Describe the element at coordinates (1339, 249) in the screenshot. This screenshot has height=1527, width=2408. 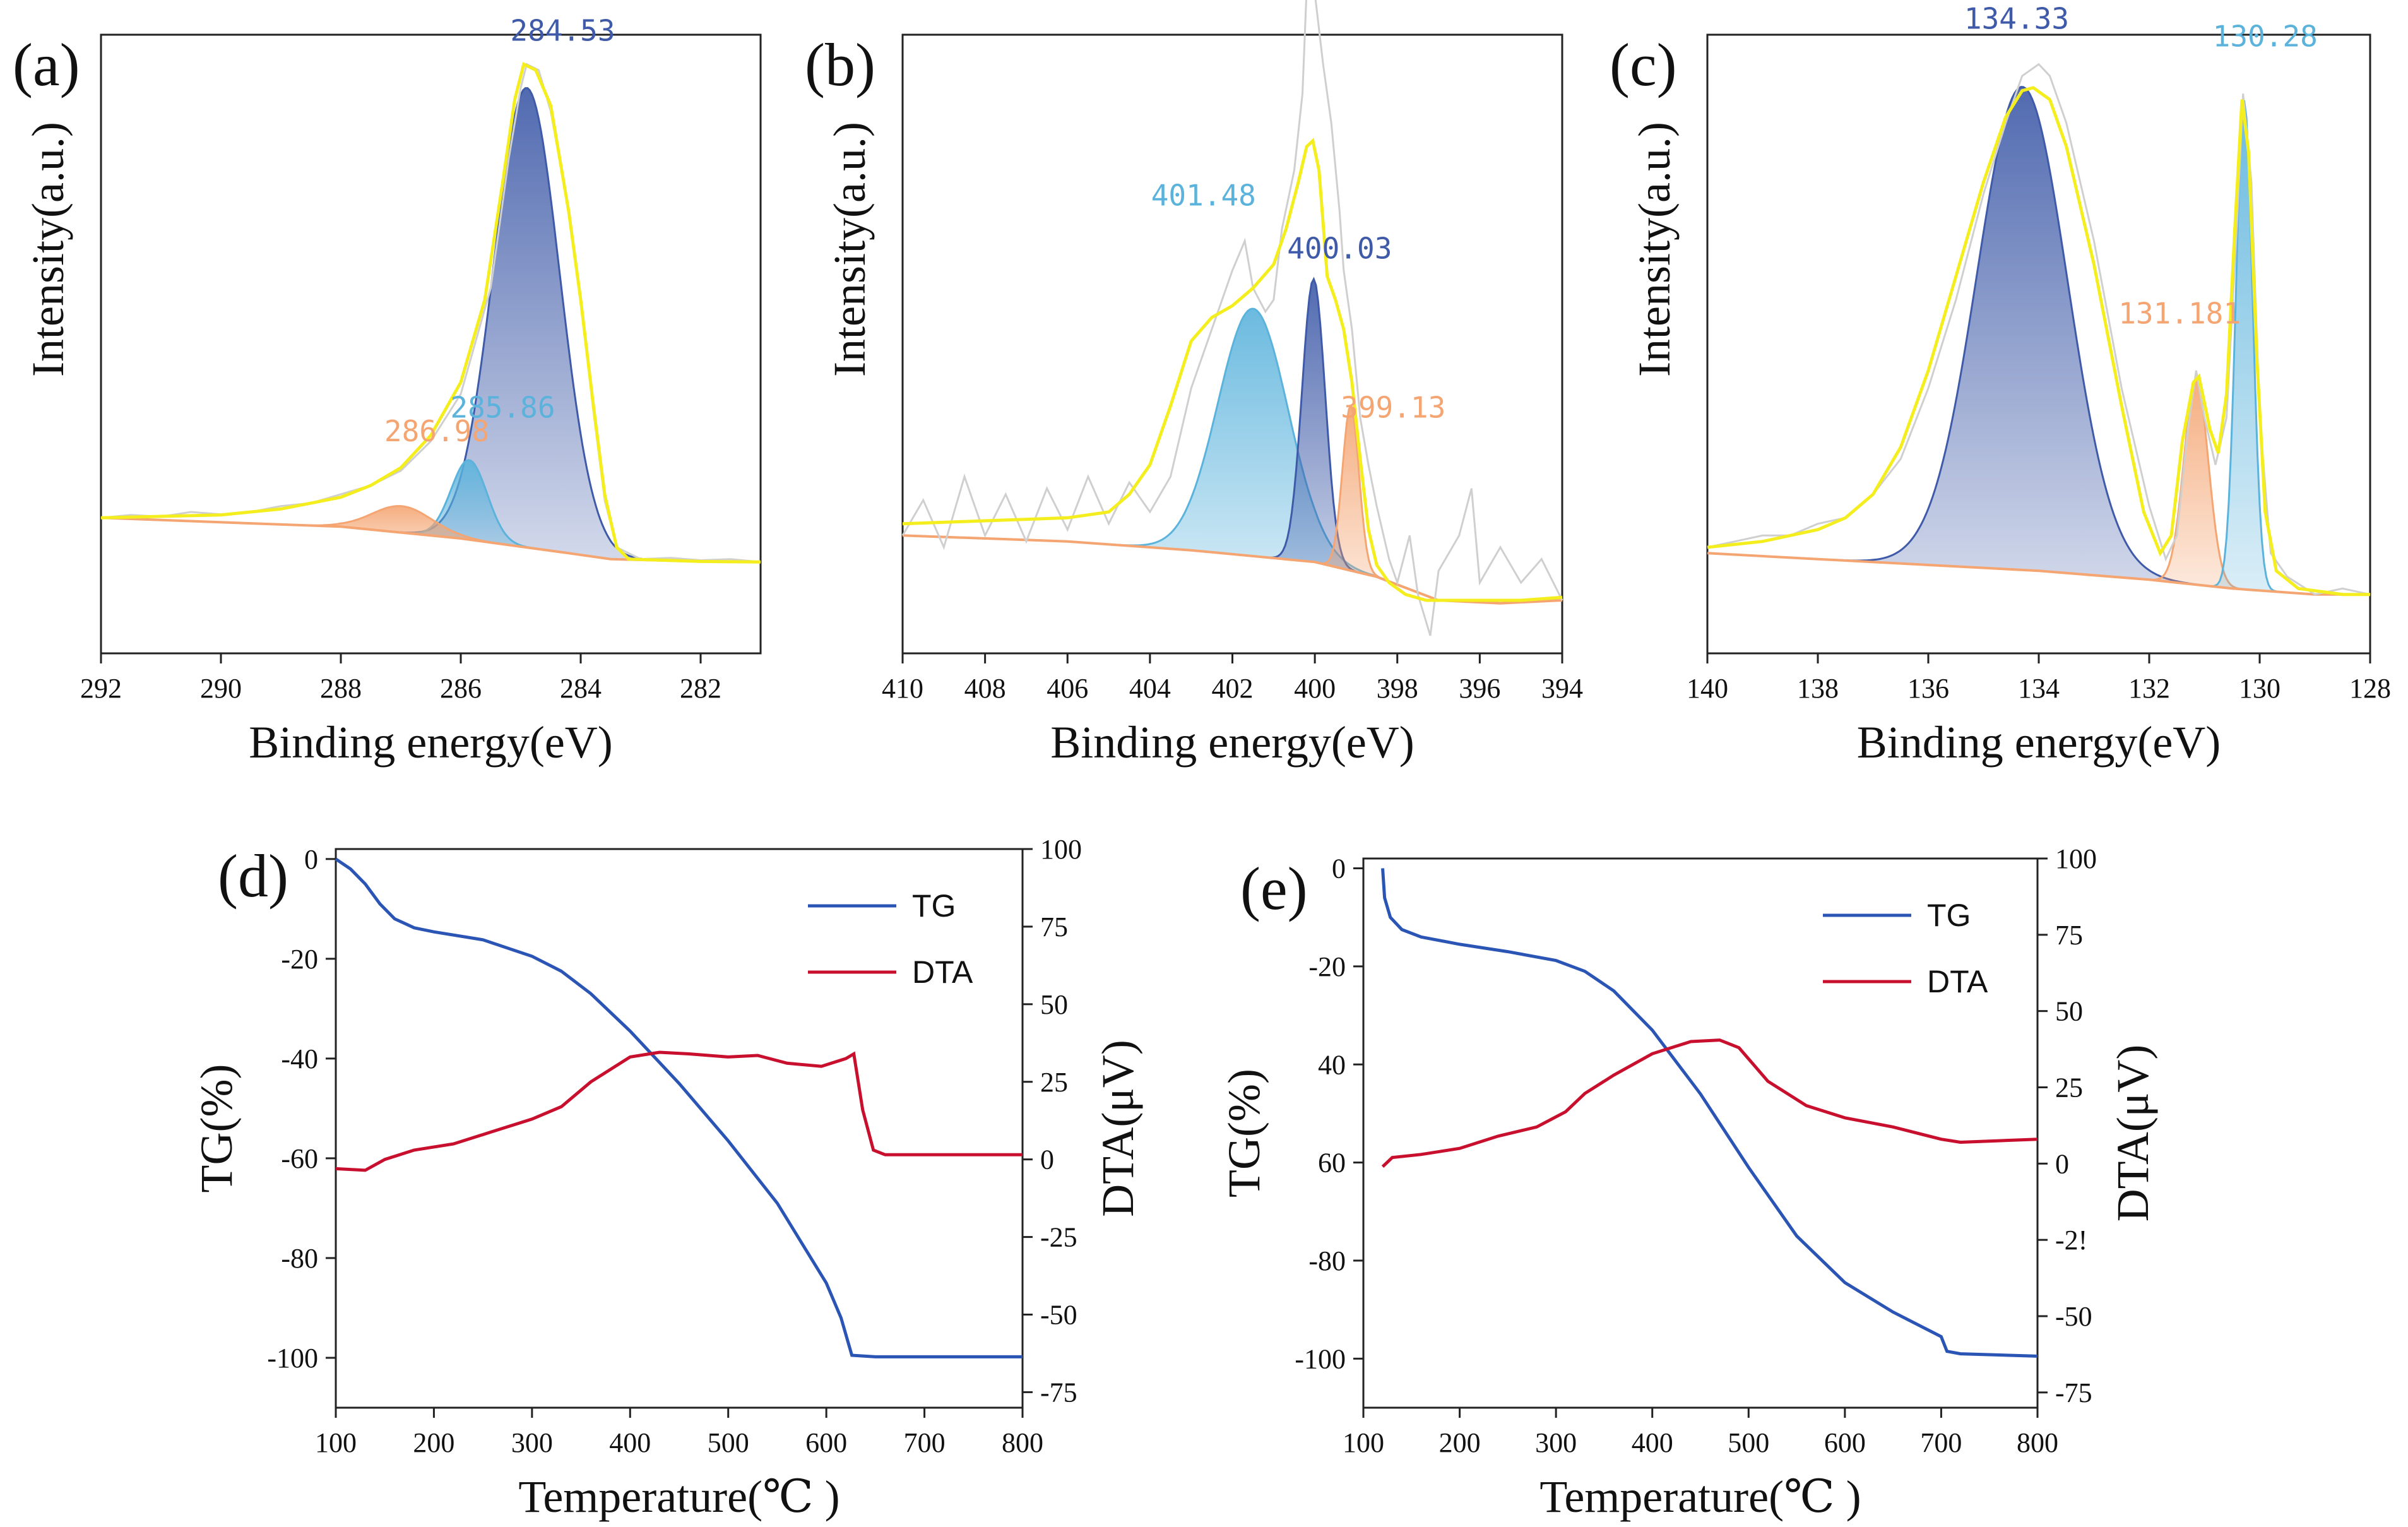
I see `peak-label-400.03: 400.03` at that location.